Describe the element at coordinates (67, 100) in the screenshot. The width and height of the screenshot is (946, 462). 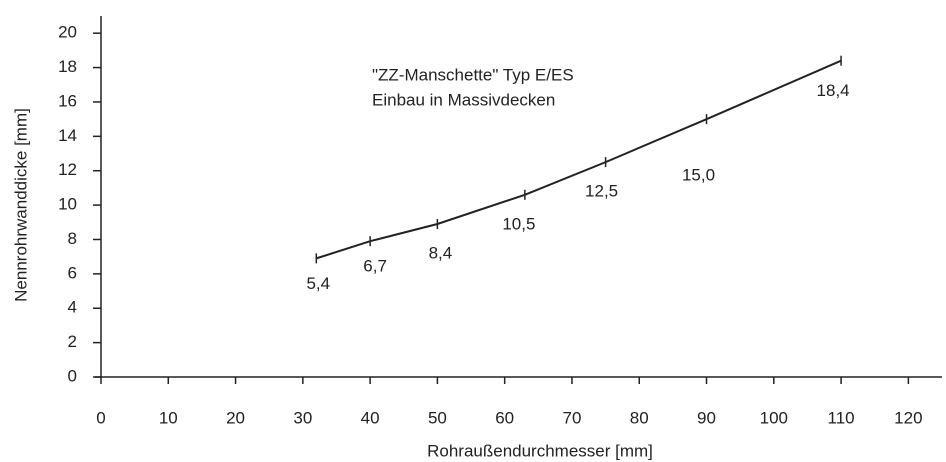
I see `y-tick-label: 16` at that location.